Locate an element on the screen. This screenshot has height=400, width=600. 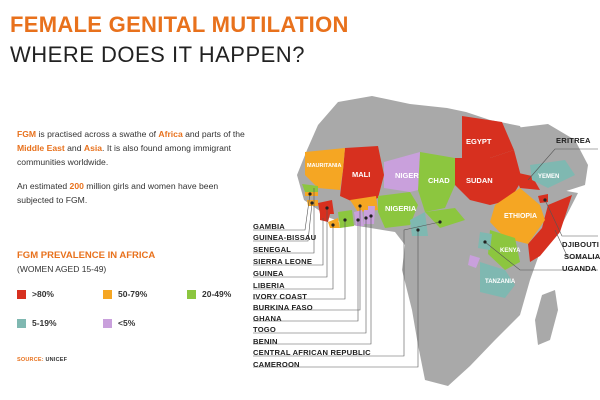
map-label-ethiopia: ETHIOPIA is located at coordinates (520, 216).